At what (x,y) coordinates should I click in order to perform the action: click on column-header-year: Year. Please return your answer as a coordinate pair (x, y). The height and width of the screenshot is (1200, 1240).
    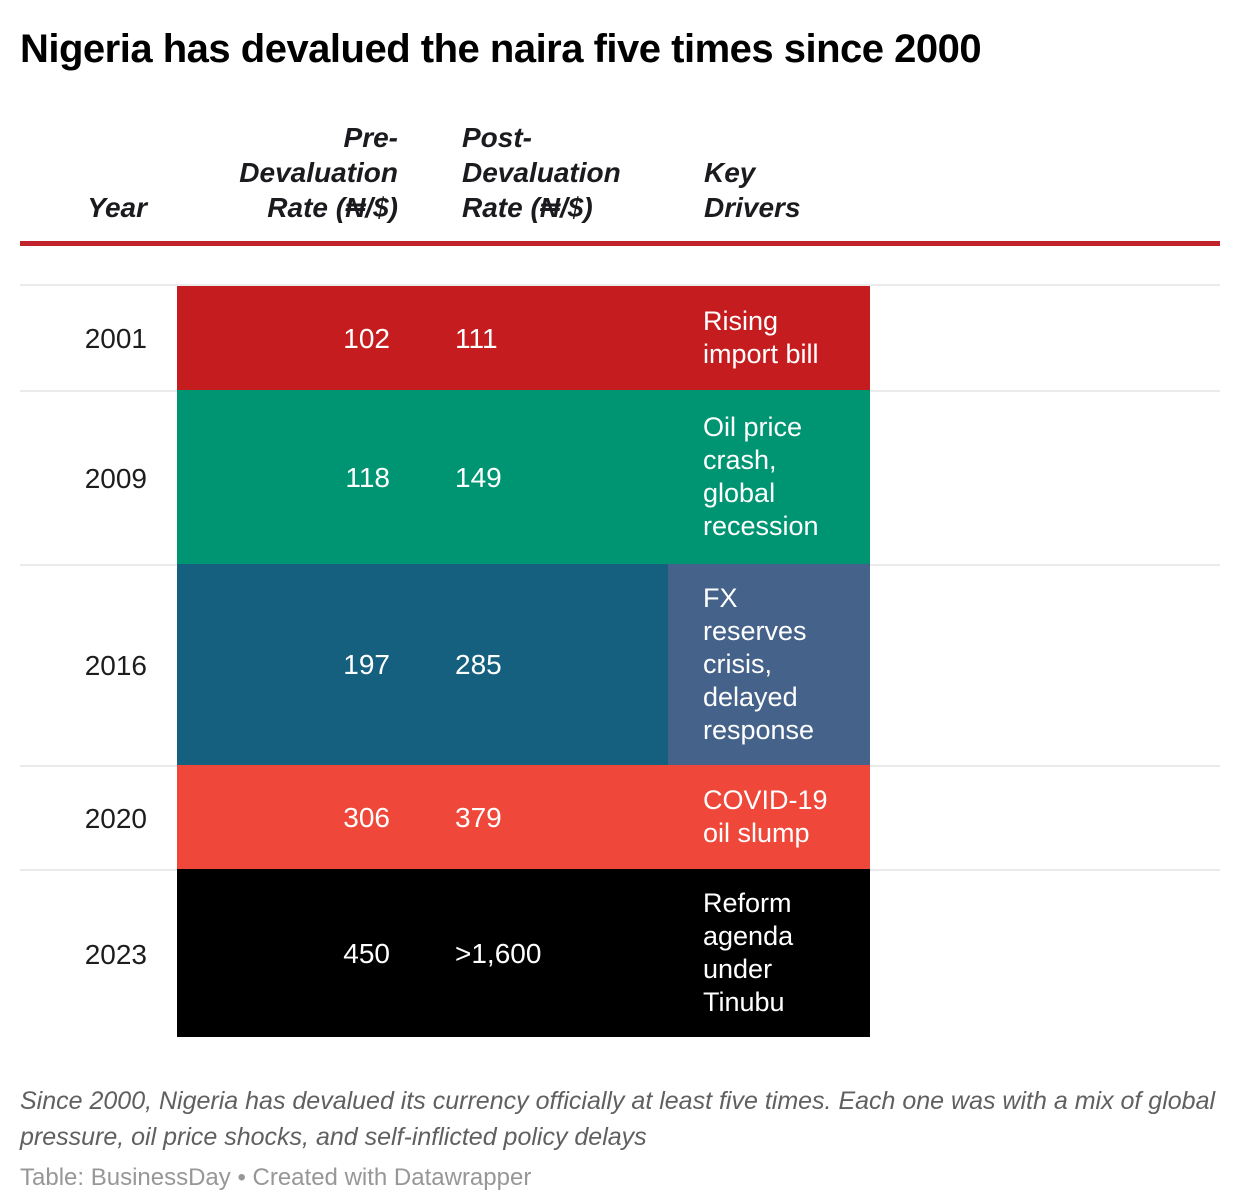
    Looking at the image, I should click on (117, 207).